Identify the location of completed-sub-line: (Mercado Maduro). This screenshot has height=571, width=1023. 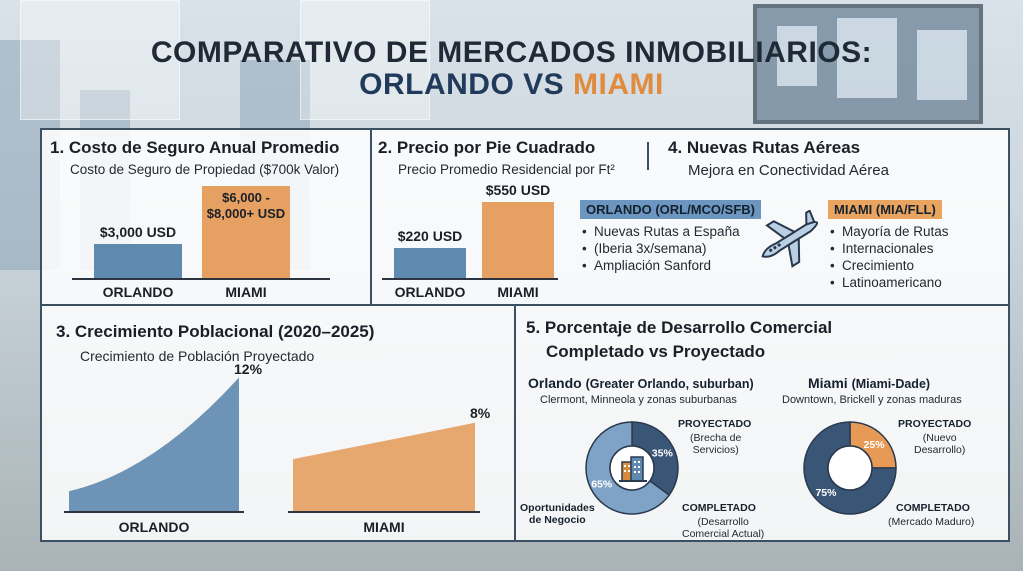
(931, 522).